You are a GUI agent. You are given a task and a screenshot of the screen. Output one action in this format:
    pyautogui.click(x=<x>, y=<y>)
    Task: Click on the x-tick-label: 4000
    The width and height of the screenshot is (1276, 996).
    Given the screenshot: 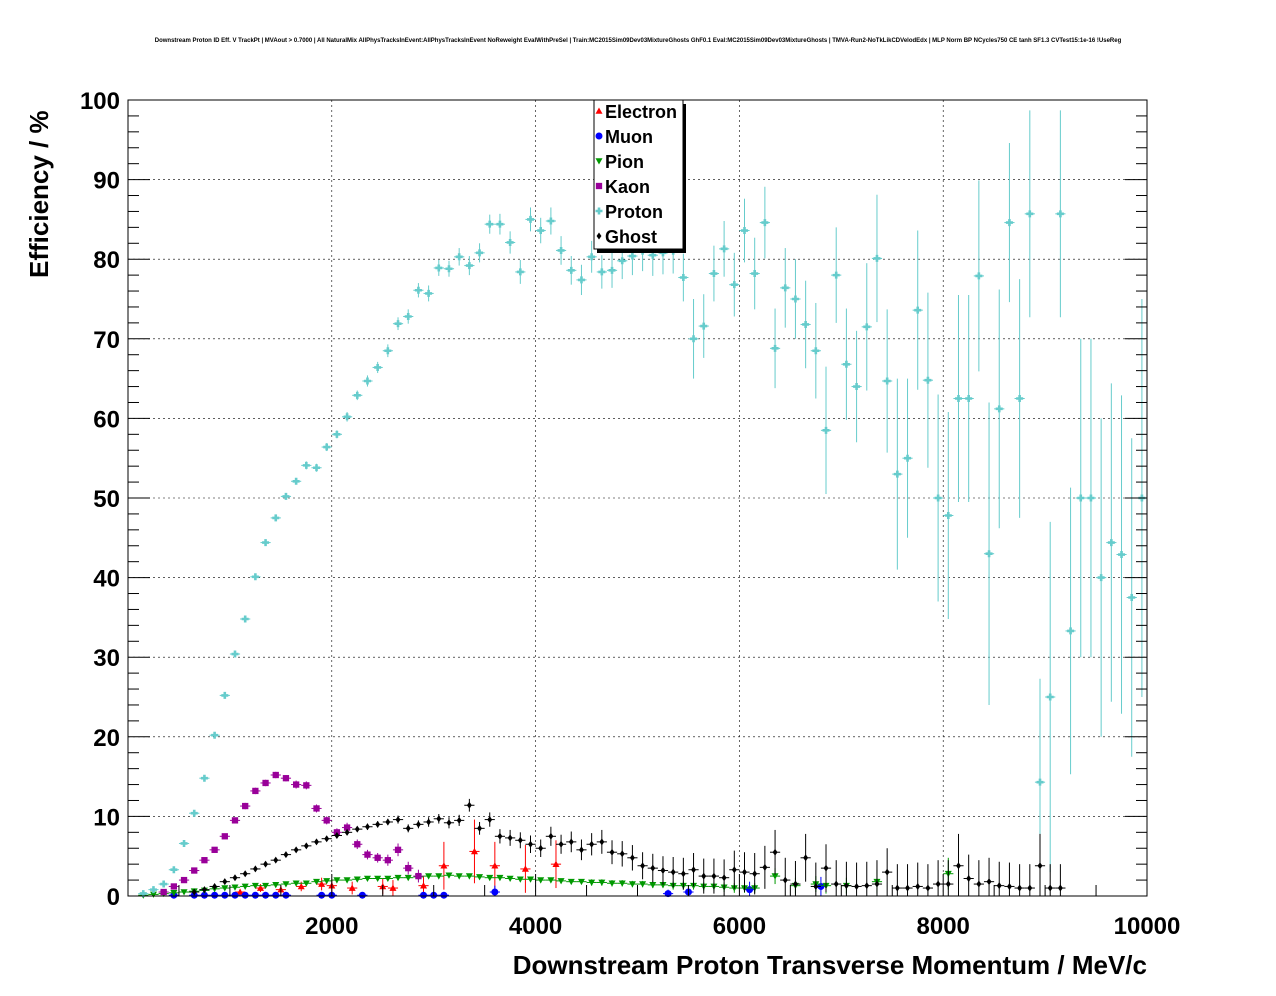 What is the action you would take?
    pyautogui.click(x=535, y=926)
    